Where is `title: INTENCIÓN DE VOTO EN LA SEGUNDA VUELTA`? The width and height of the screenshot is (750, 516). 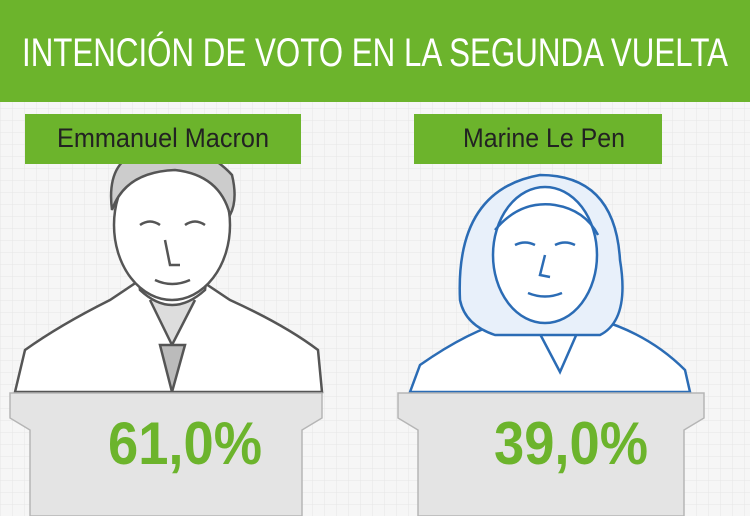
title: INTENCIÓN DE VOTO EN LA SEGUNDA VUELTA is located at coordinates (375, 52).